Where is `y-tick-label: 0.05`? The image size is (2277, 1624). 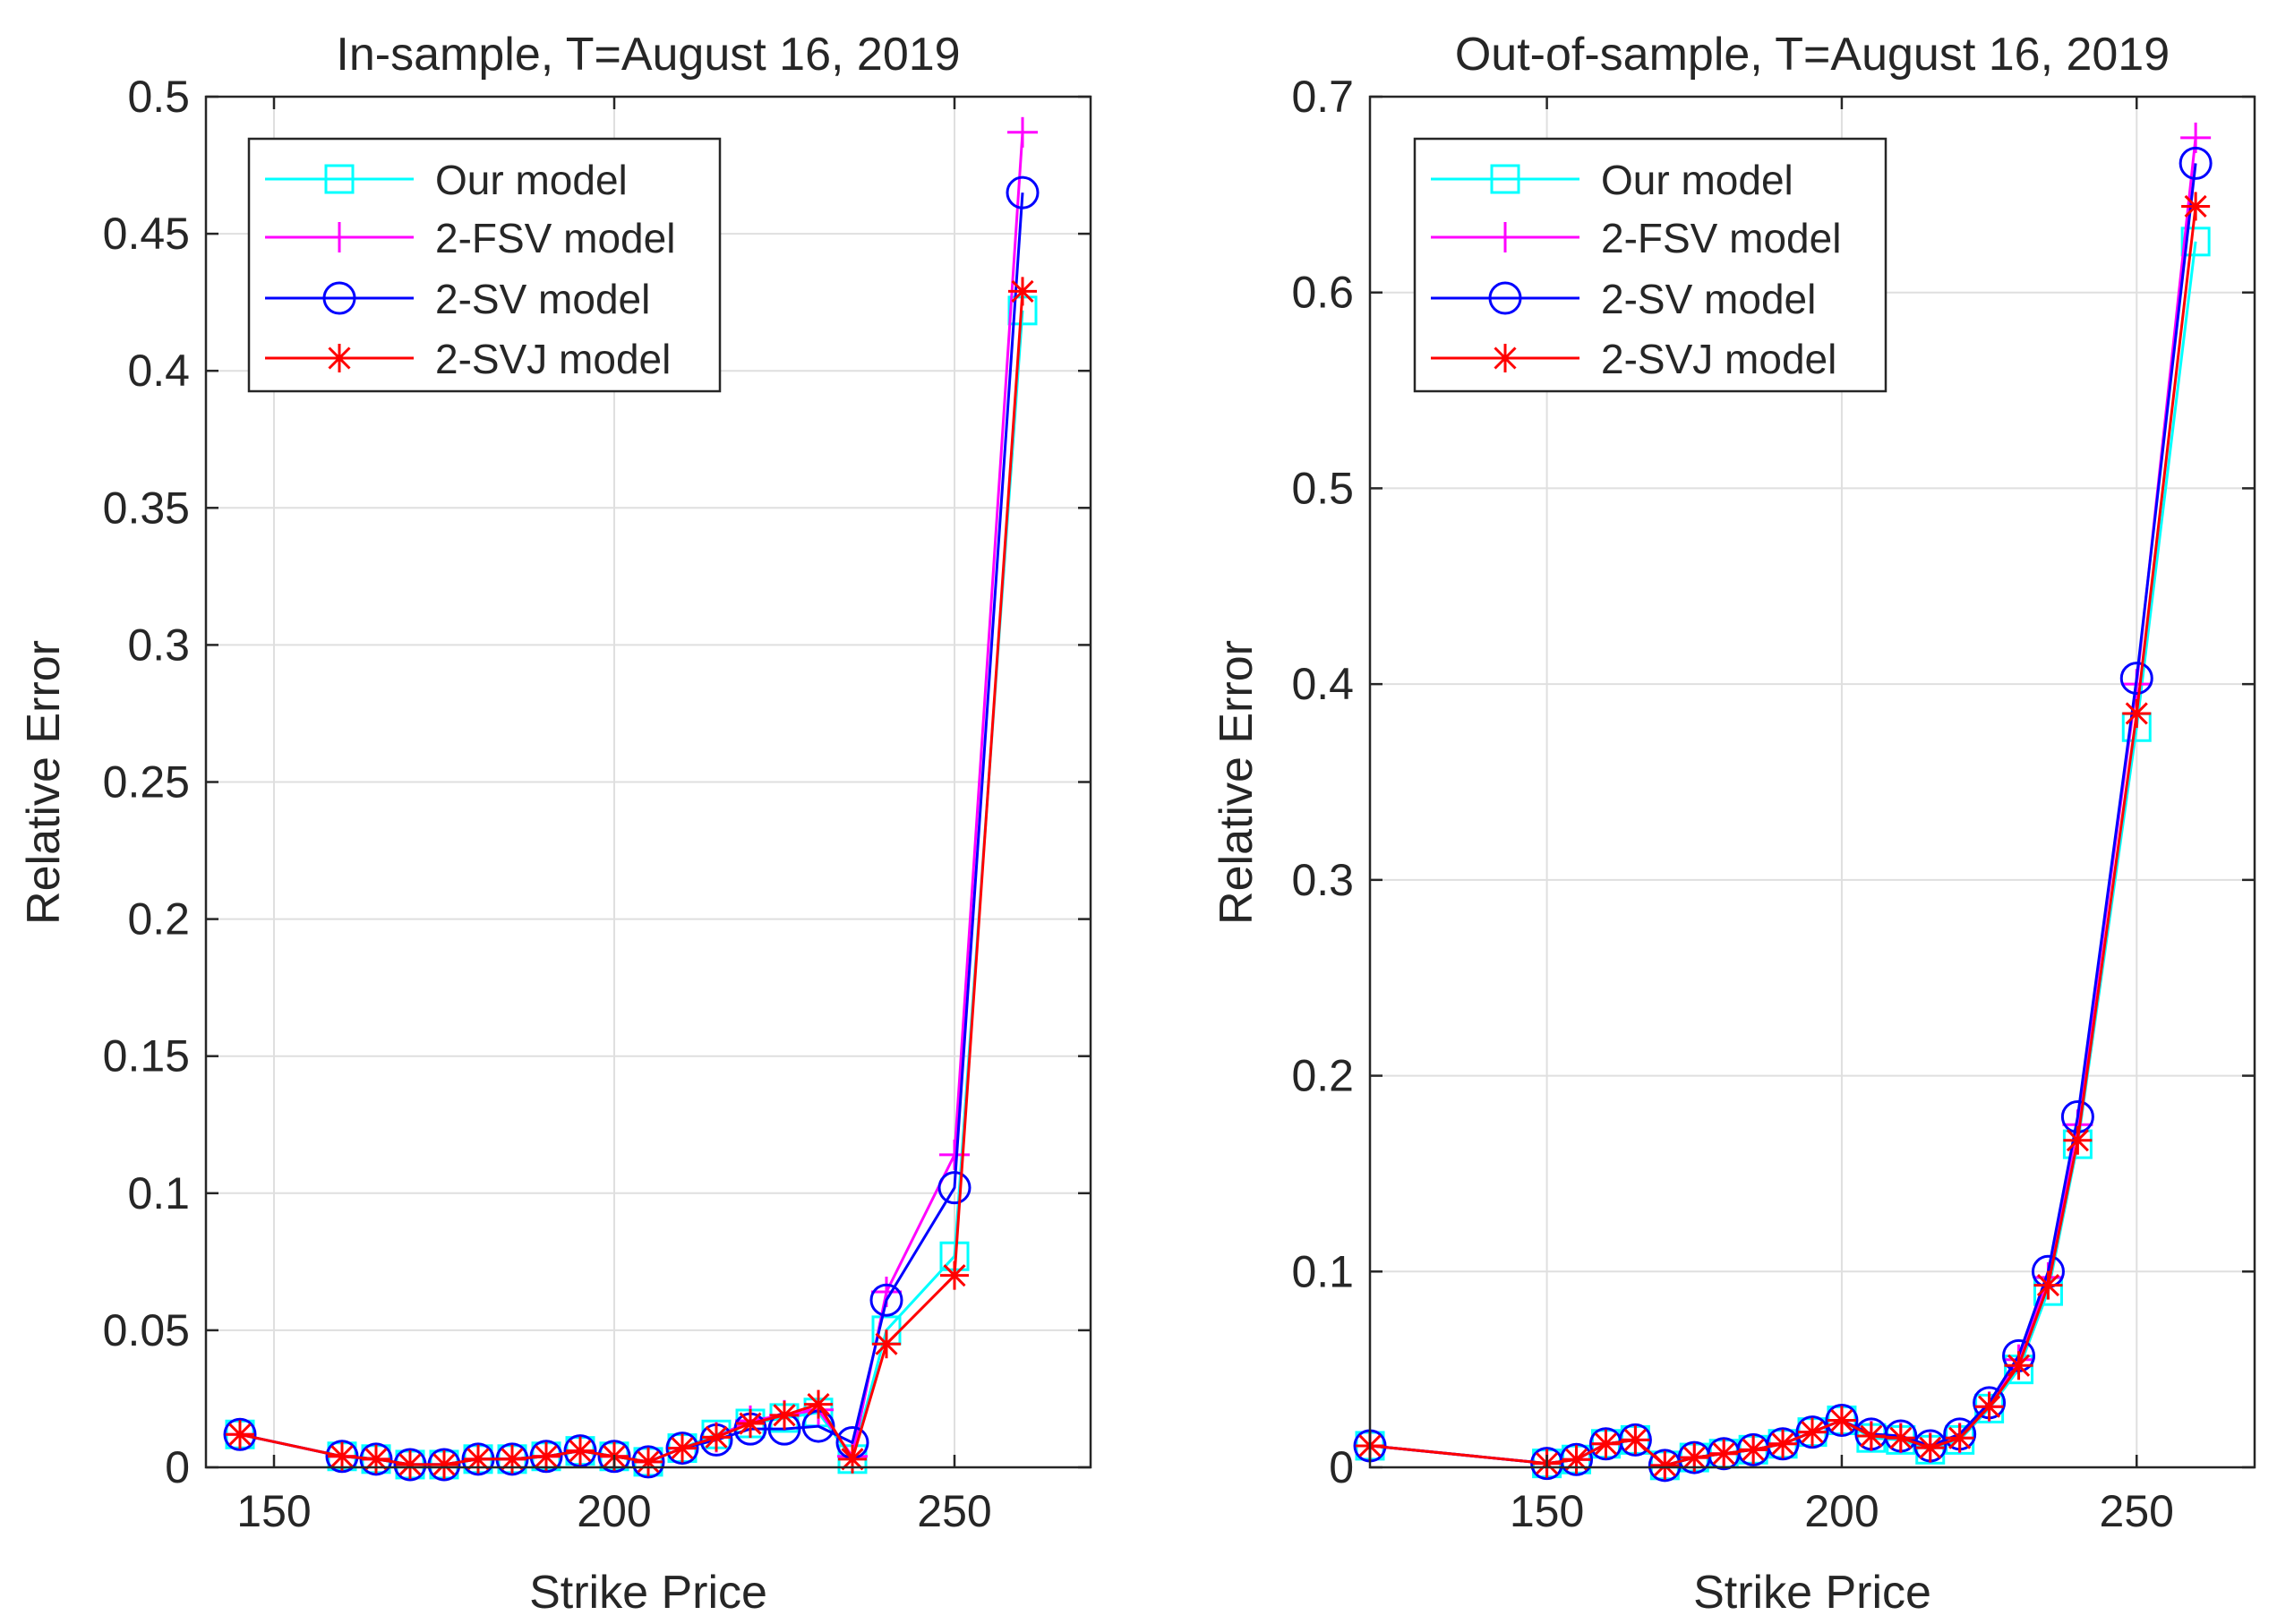 y-tick-label: 0.05 is located at coordinates (146, 1330).